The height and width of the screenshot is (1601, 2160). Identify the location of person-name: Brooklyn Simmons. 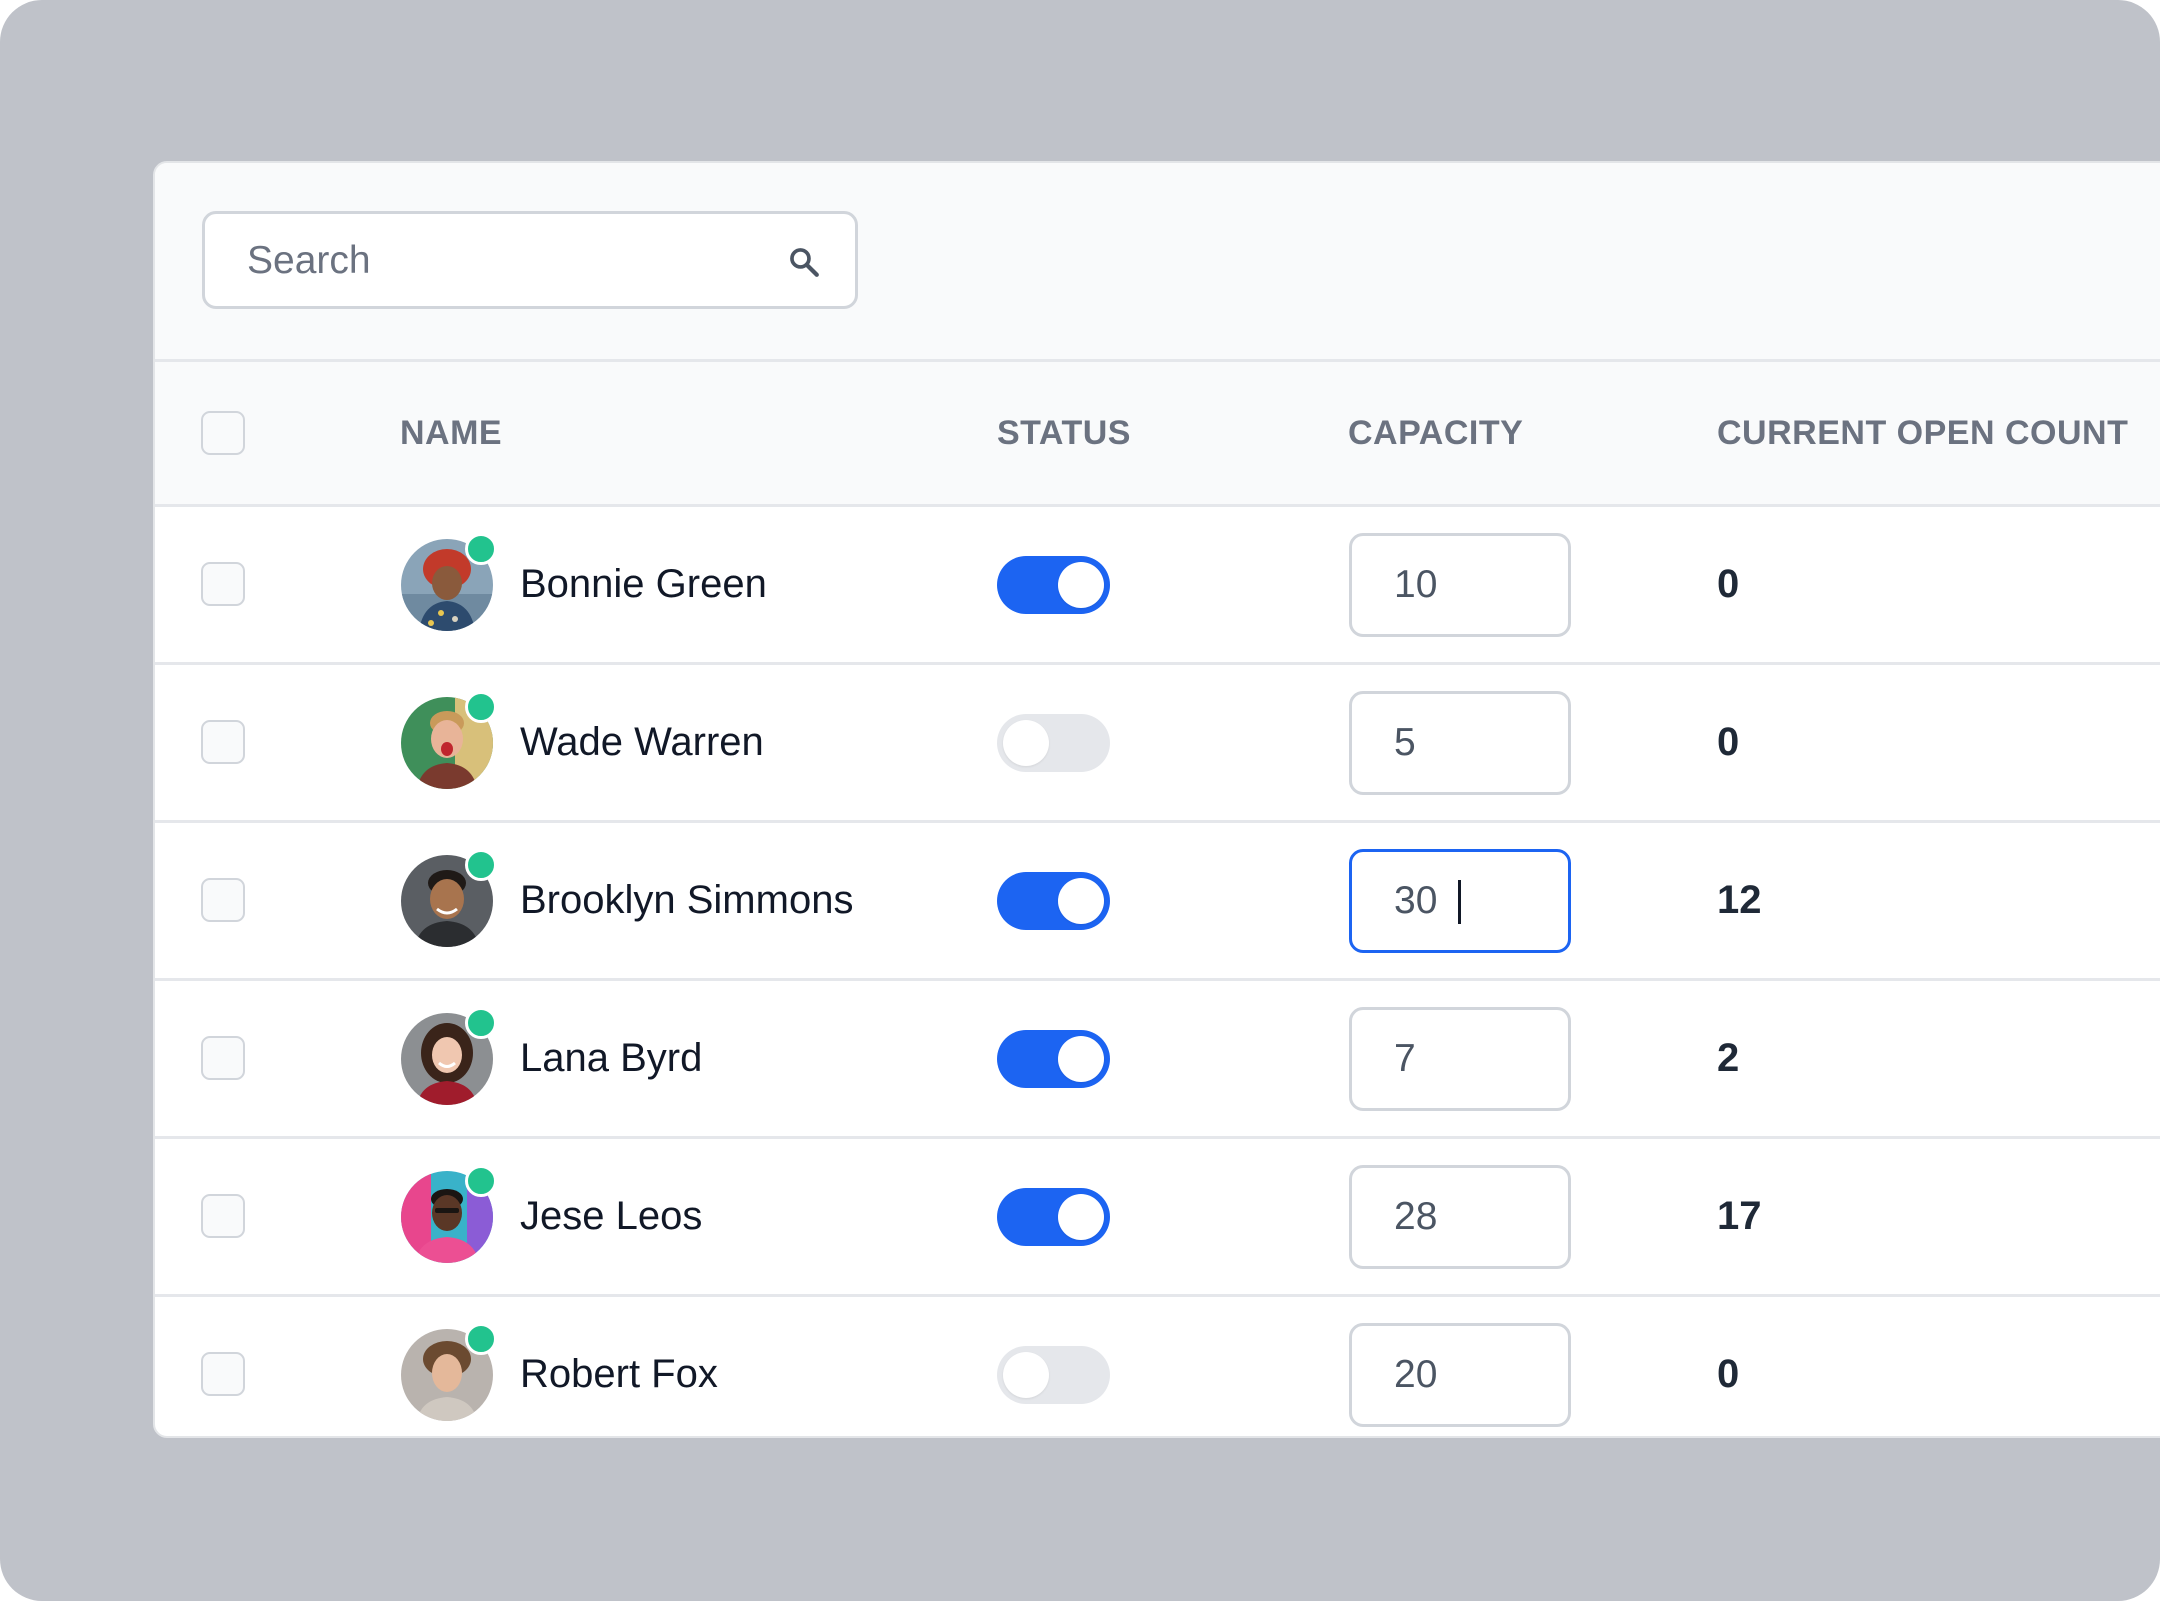
(687, 900).